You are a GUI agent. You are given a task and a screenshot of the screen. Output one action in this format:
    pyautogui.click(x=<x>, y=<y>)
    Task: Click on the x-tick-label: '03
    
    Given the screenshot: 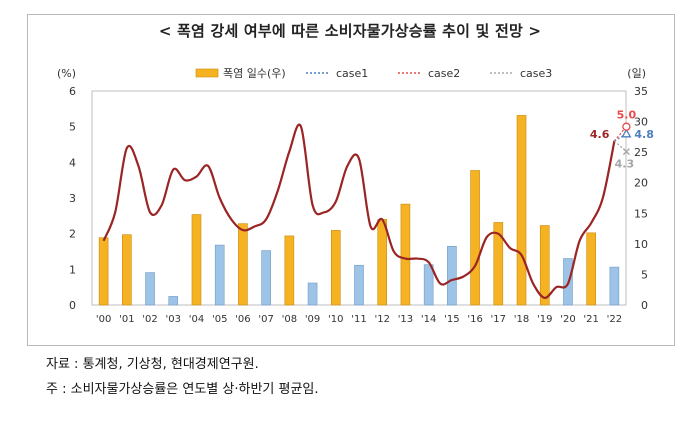 What is the action you would take?
    pyautogui.click(x=173, y=319)
    